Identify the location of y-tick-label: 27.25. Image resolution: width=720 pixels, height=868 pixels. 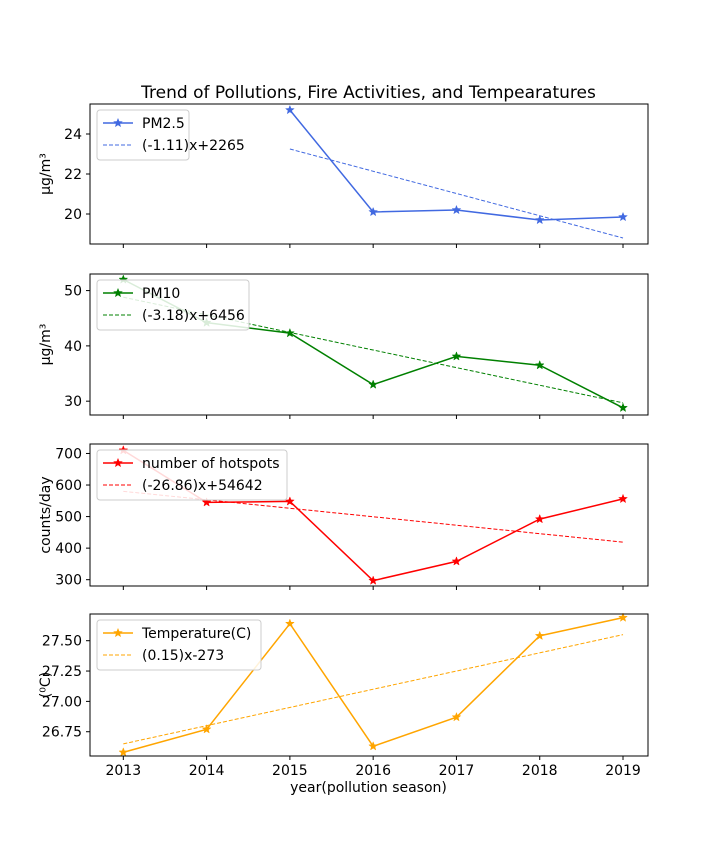
(62, 672).